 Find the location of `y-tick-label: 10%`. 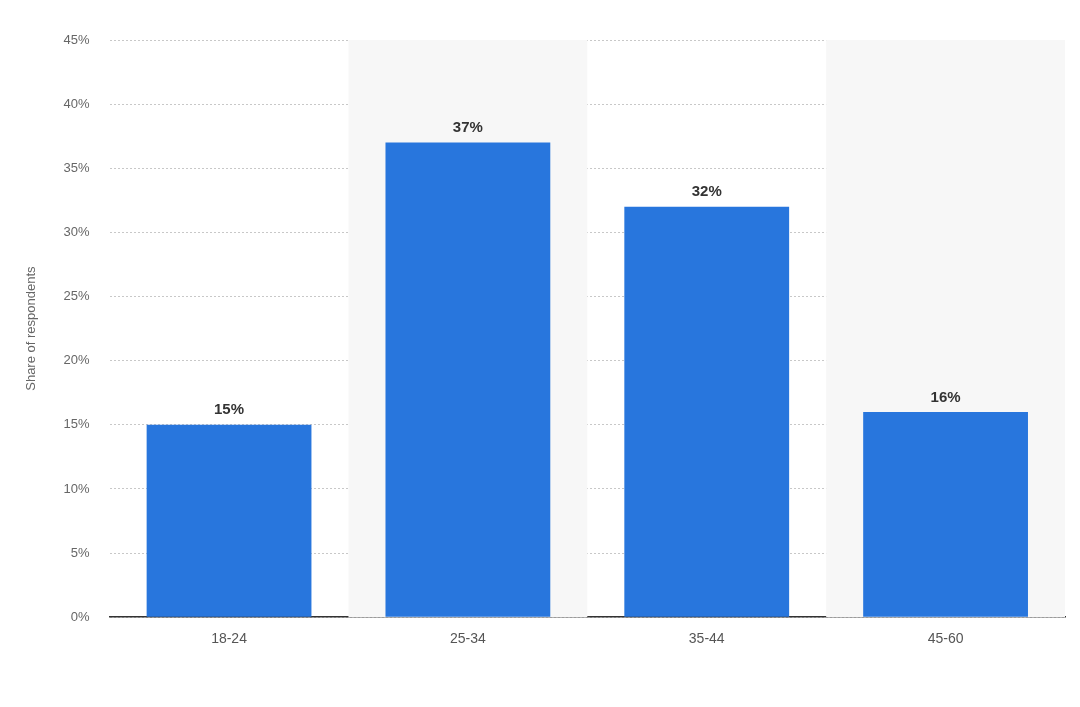

y-tick-label: 10% is located at coordinates (77, 488).